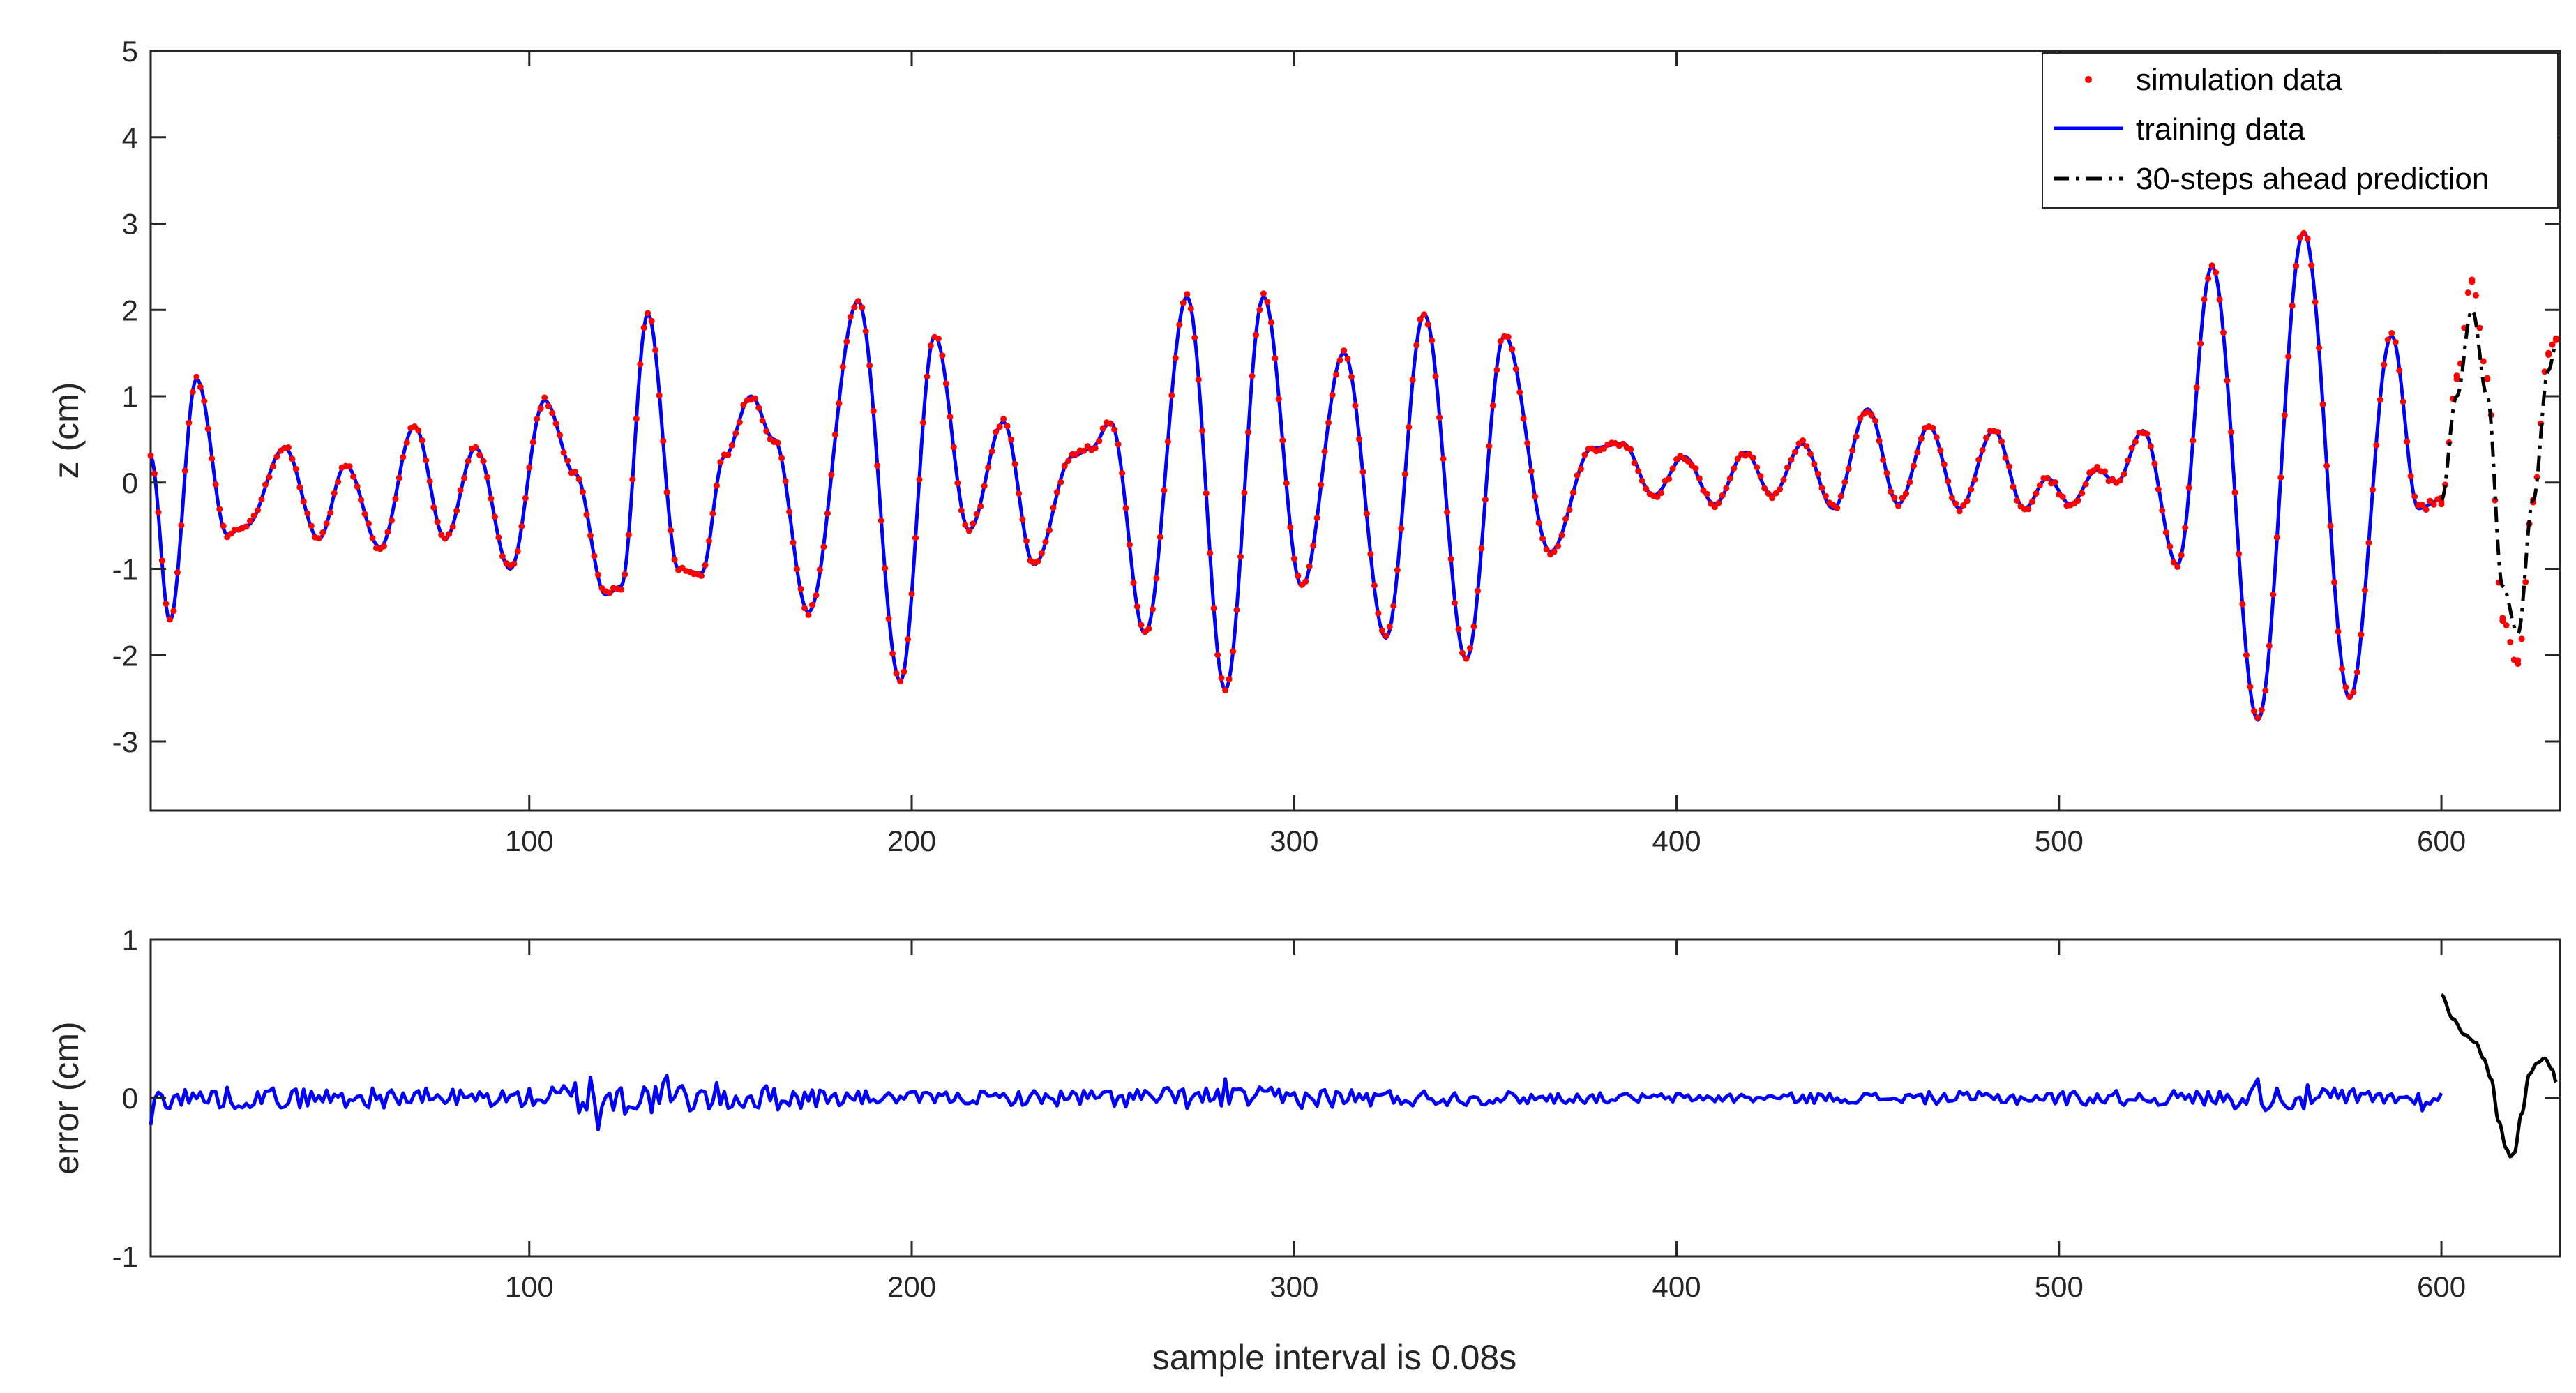  Describe the element at coordinates (2220, 129) in the screenshot. I see `legend-label-training-data: training data` at that location.